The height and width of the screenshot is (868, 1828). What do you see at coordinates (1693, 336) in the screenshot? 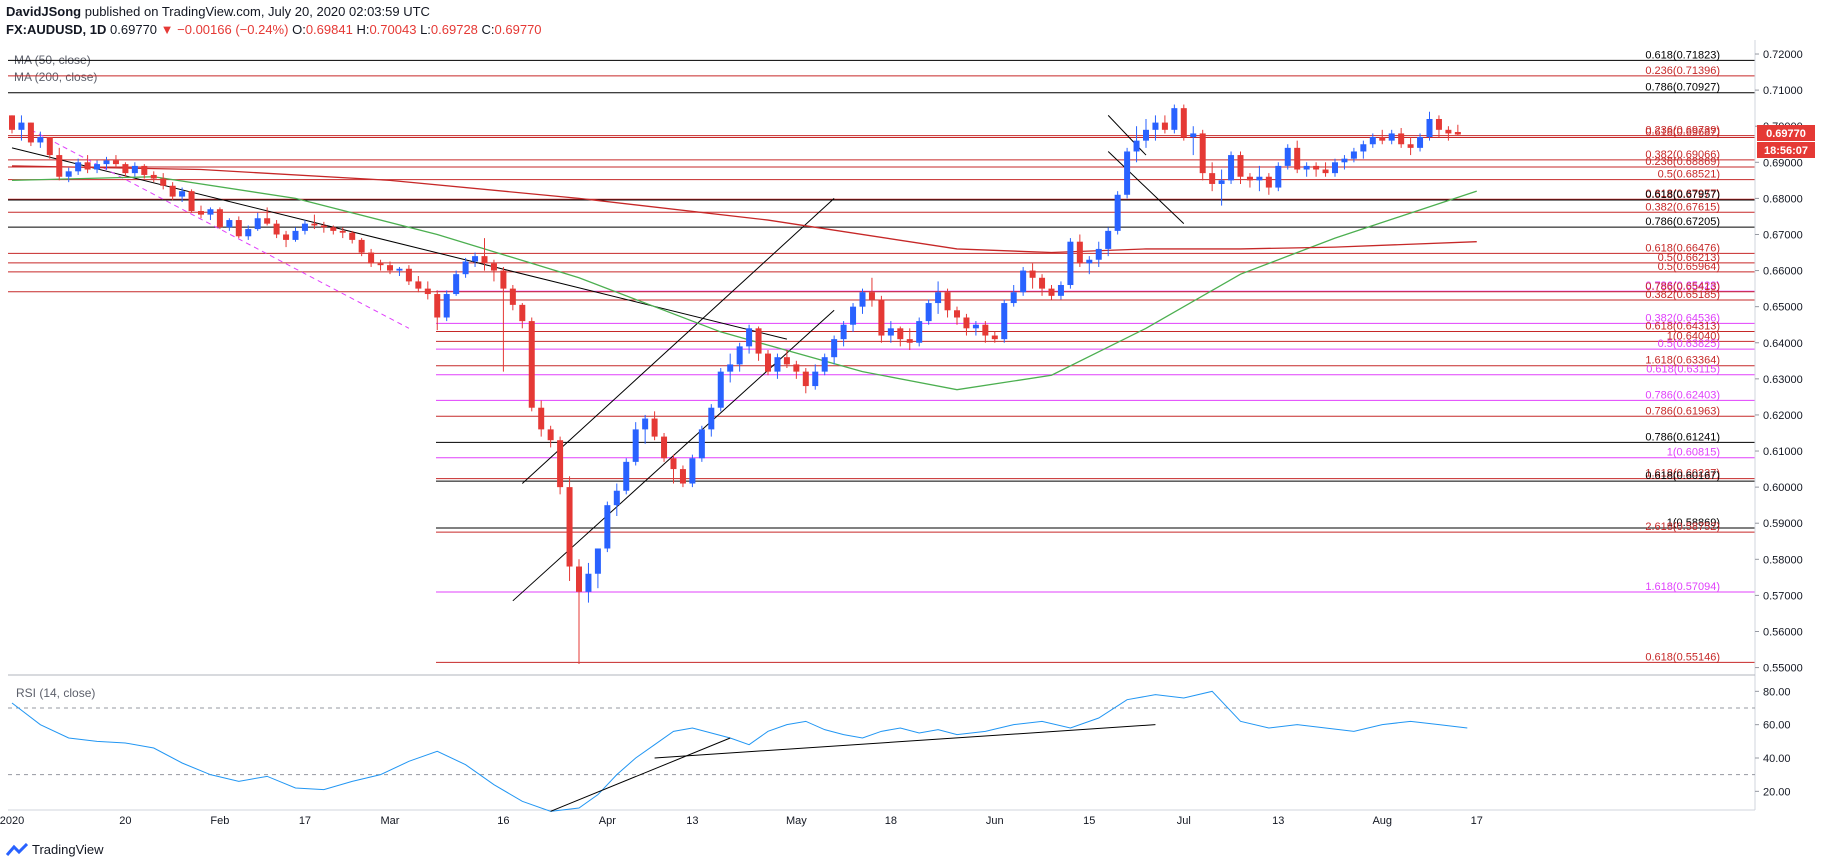
I see `fib-level-label: 1(0.64040)` at bounding box center [1693, 336].